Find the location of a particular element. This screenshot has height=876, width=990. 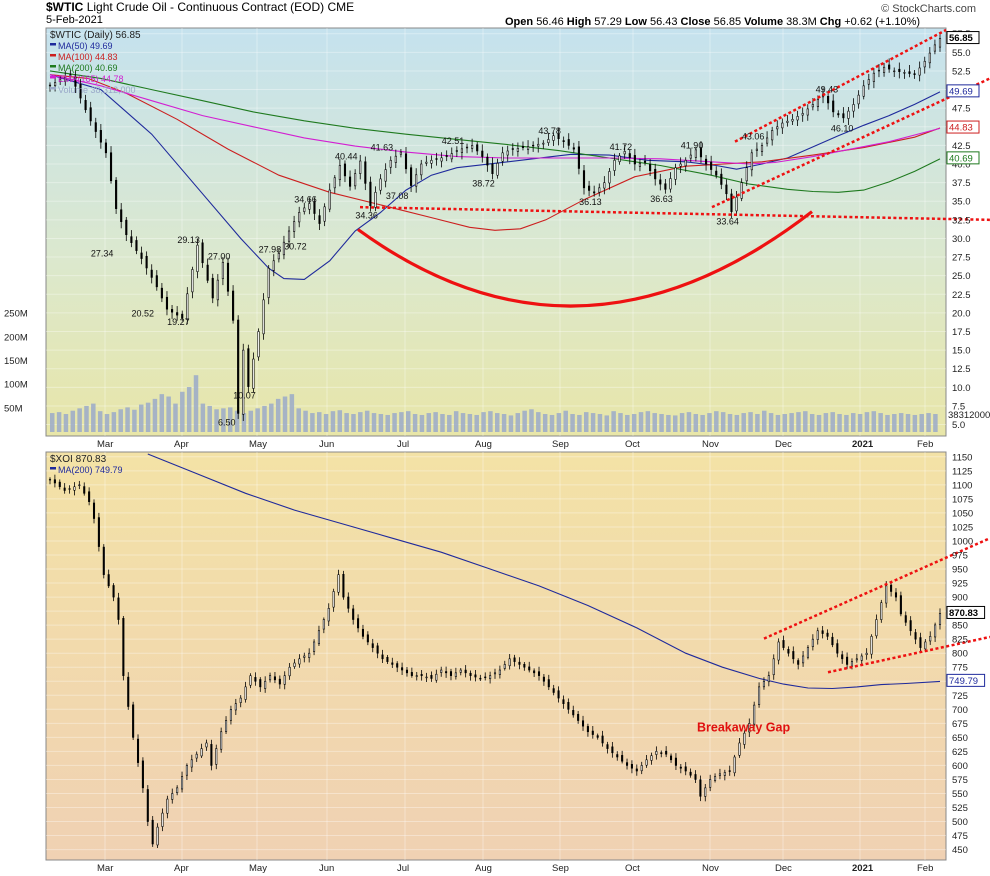

support-line-dotted is located at coordinates (674, 213).